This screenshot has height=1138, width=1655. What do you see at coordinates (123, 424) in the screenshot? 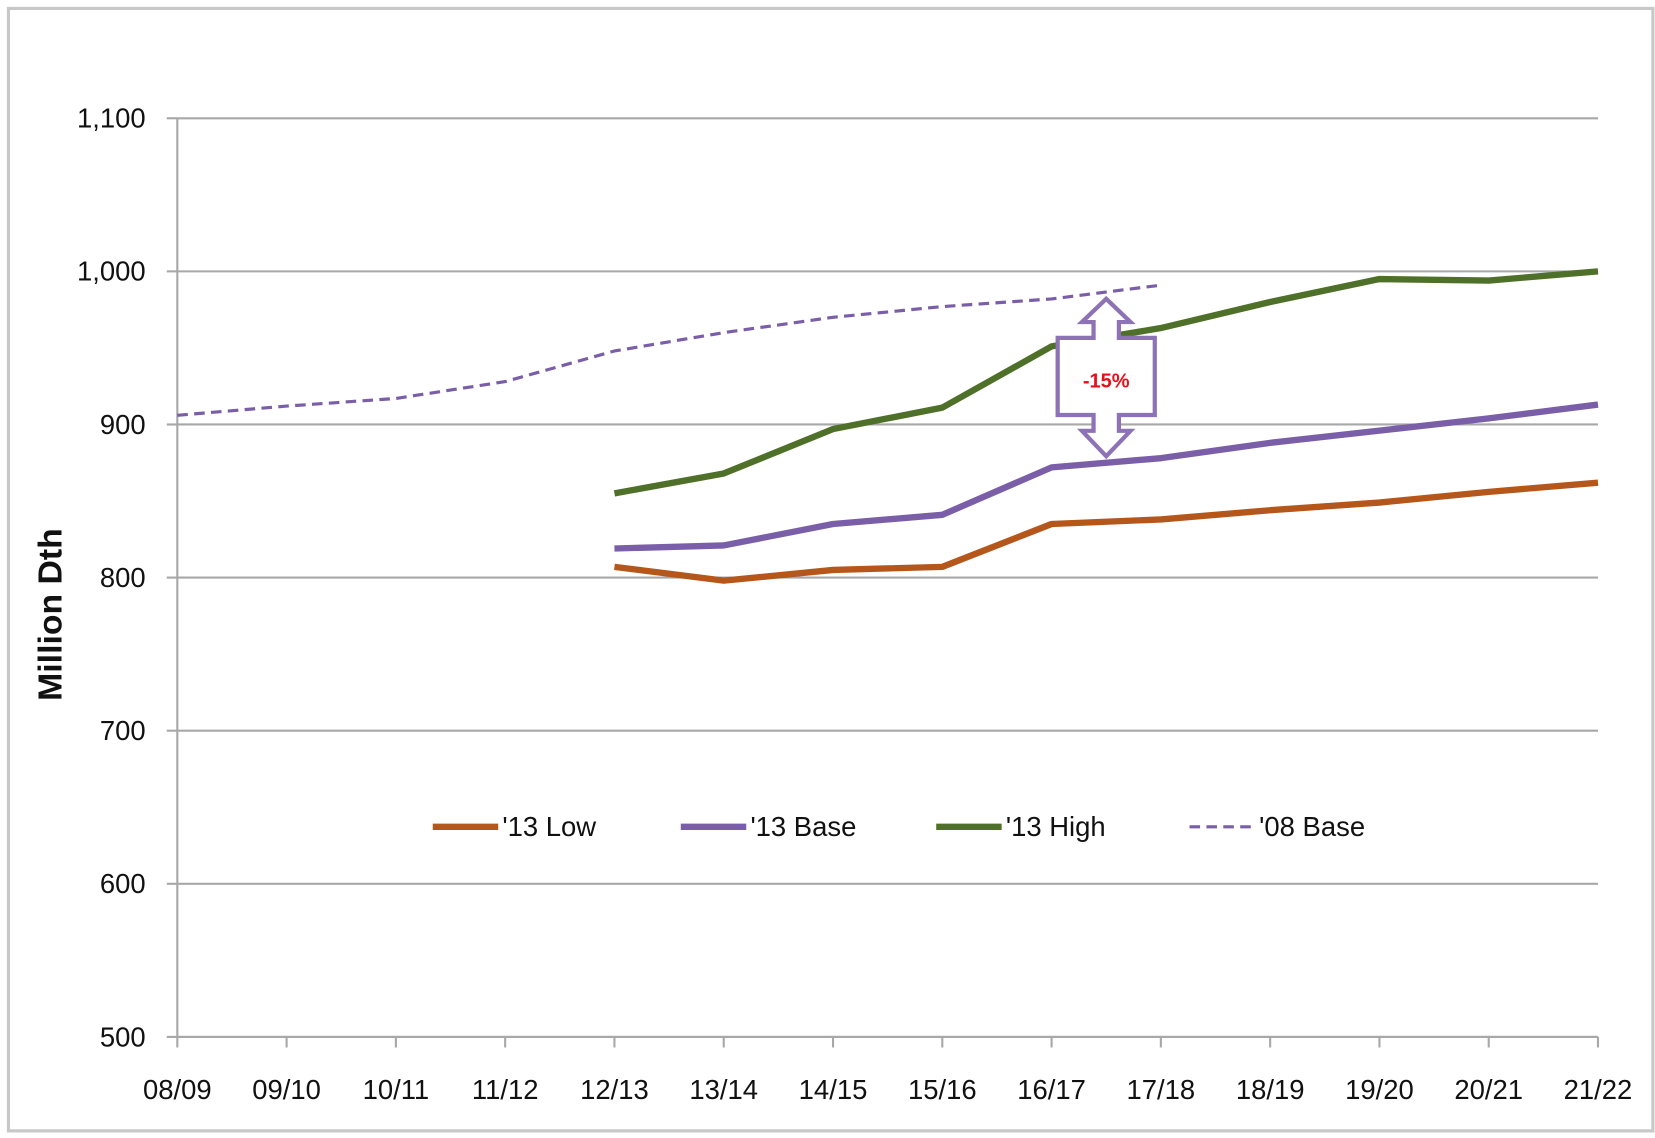
I see `y-tick-label: 900` at bounding box center [123, 424].